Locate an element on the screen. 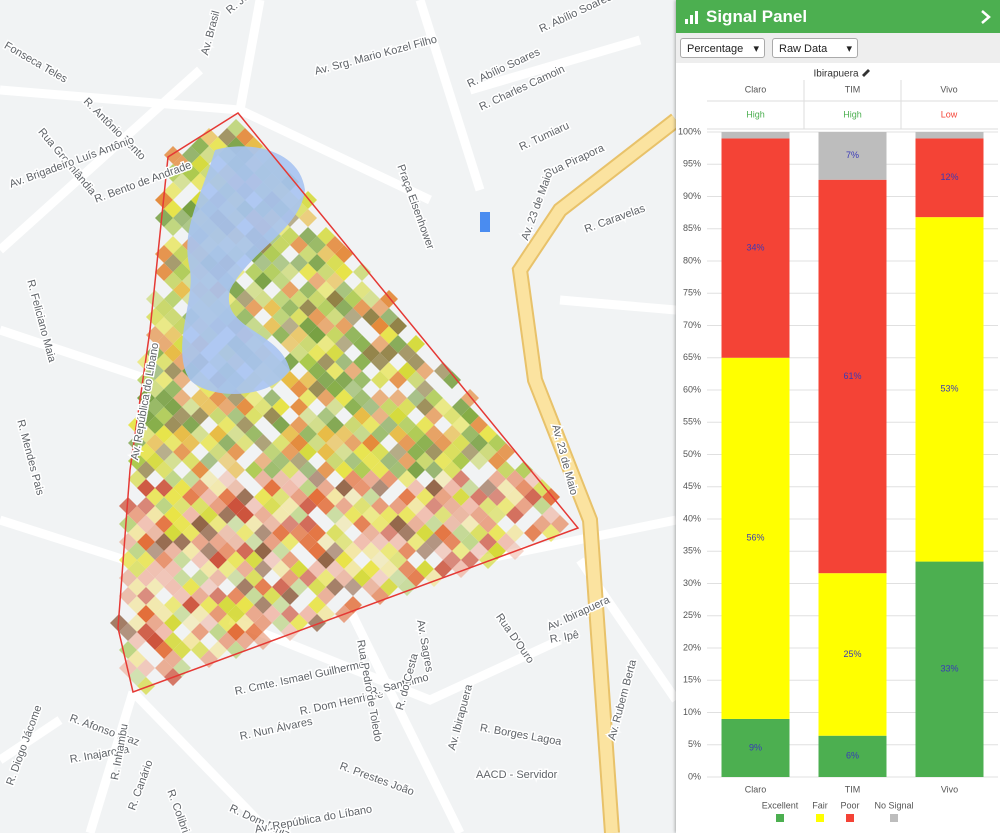 Image resolution: width=1000 pixels, height=833 pixels. value-label: 7% is located at coordinates (852, 155).